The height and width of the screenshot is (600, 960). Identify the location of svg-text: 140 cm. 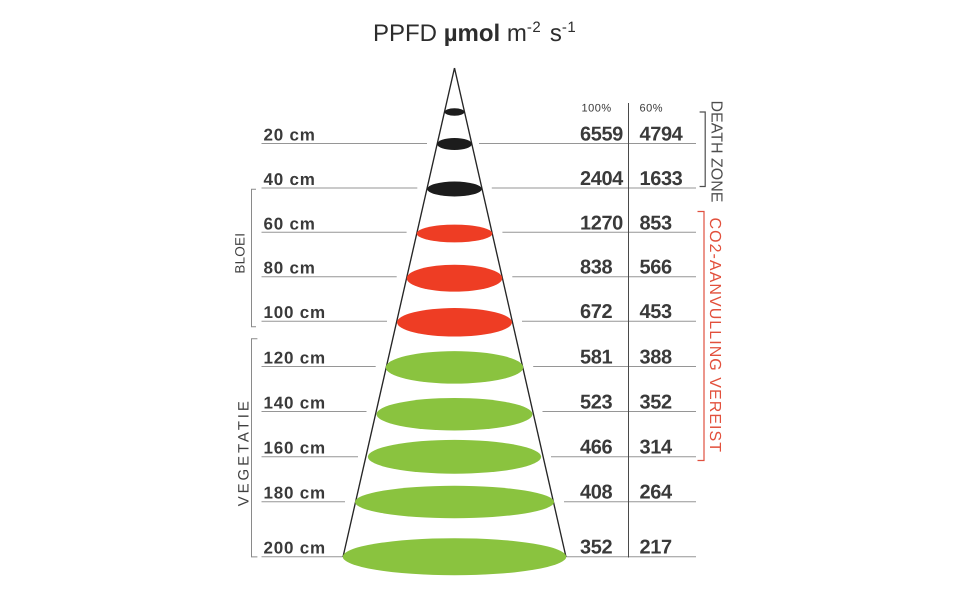
(295, 403).